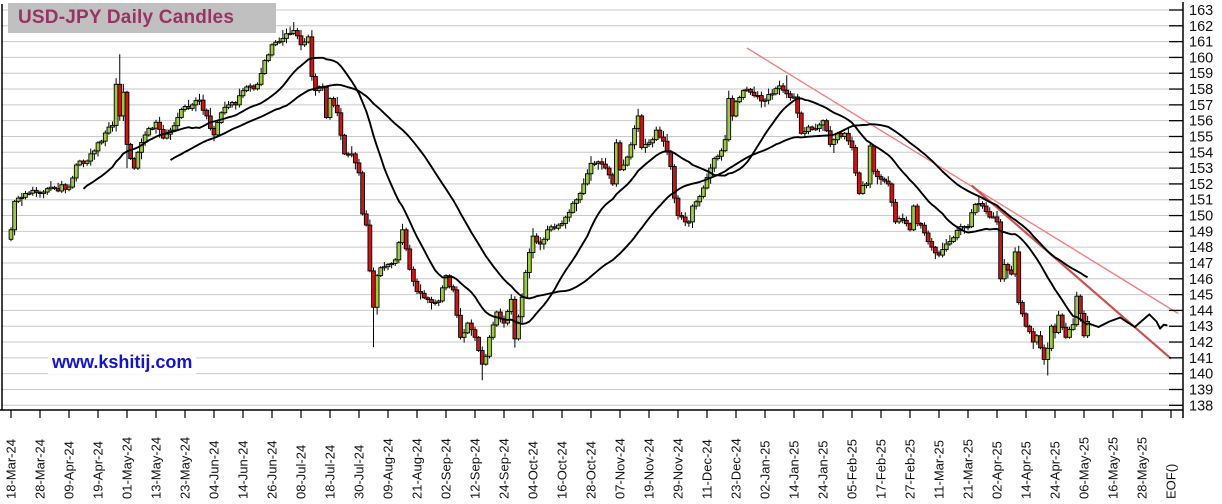  Describe the element at coordinates (910, 469) in the screenshot. I see `svg-text: 27-Feb-25` at that location.